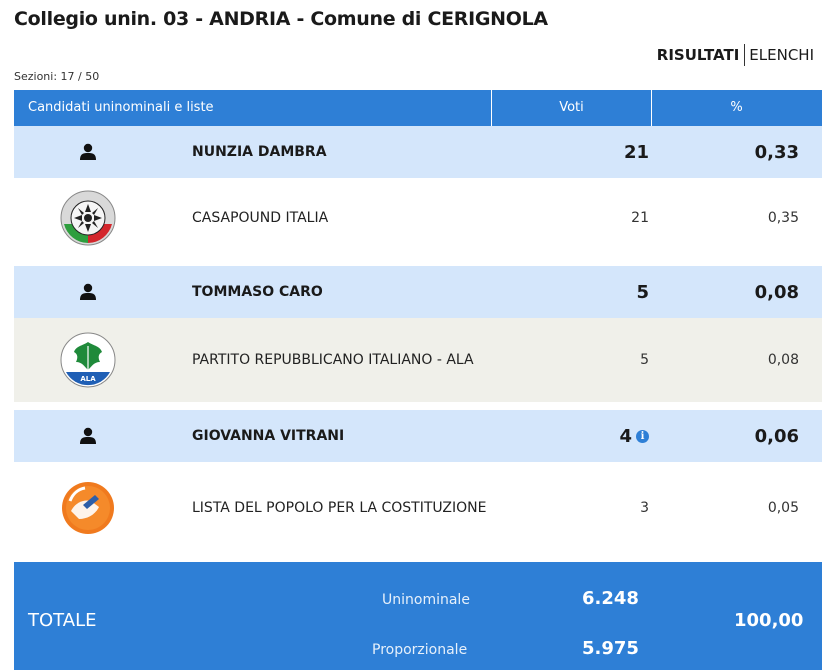 Image resolution: width=836 pixels, height=670 pixels. I want to click on list-percent: 0,35, so click(783, 218).